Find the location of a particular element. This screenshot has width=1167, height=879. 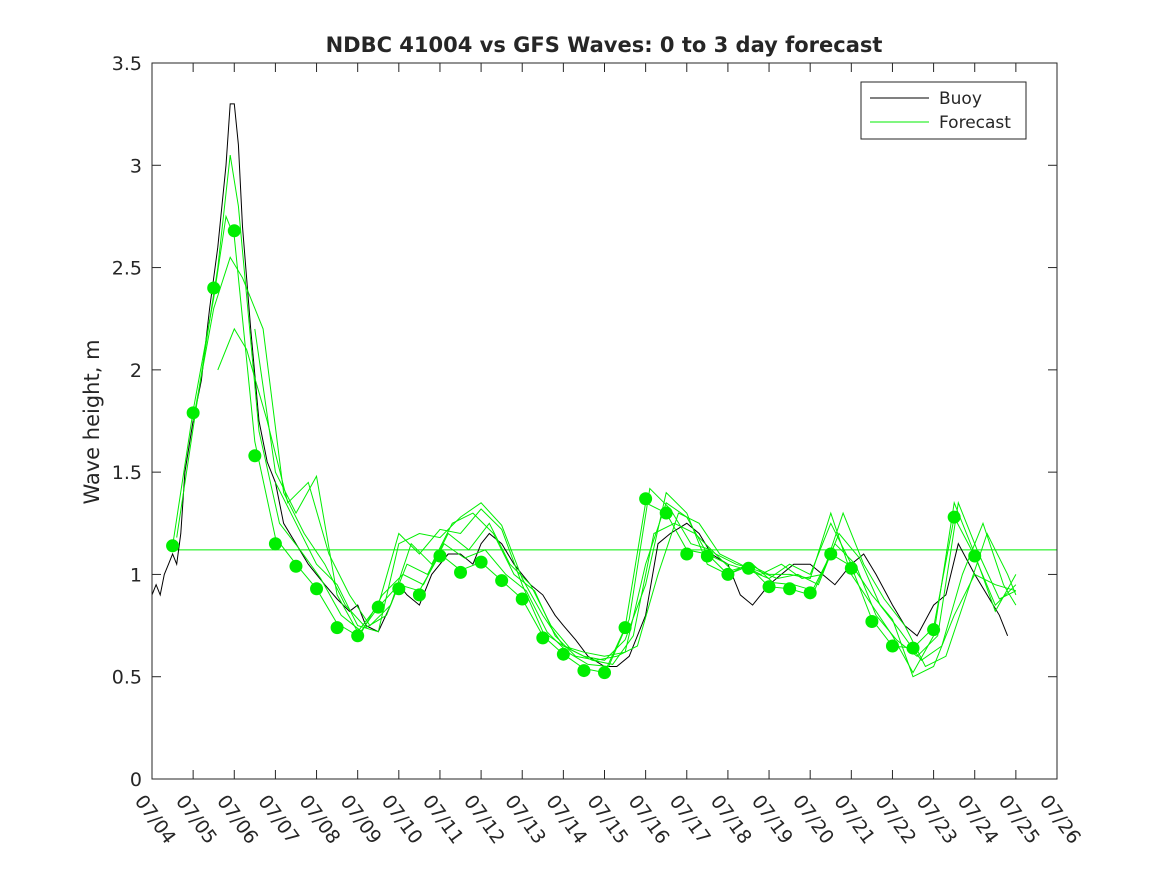

y-tick-label: 3 is located at coordinates (136, 166).